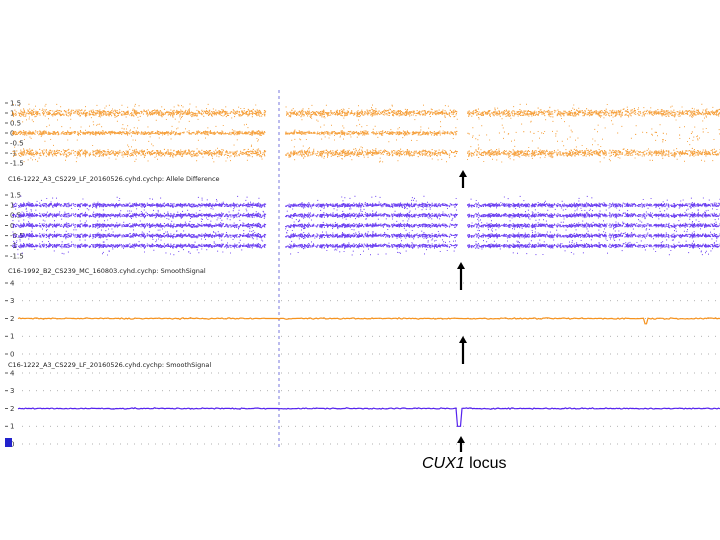  What do you see at coordinates (17, 143) in the screenshot?
I see `y-tick-label: -0.5` at bounding box center [17, 143].